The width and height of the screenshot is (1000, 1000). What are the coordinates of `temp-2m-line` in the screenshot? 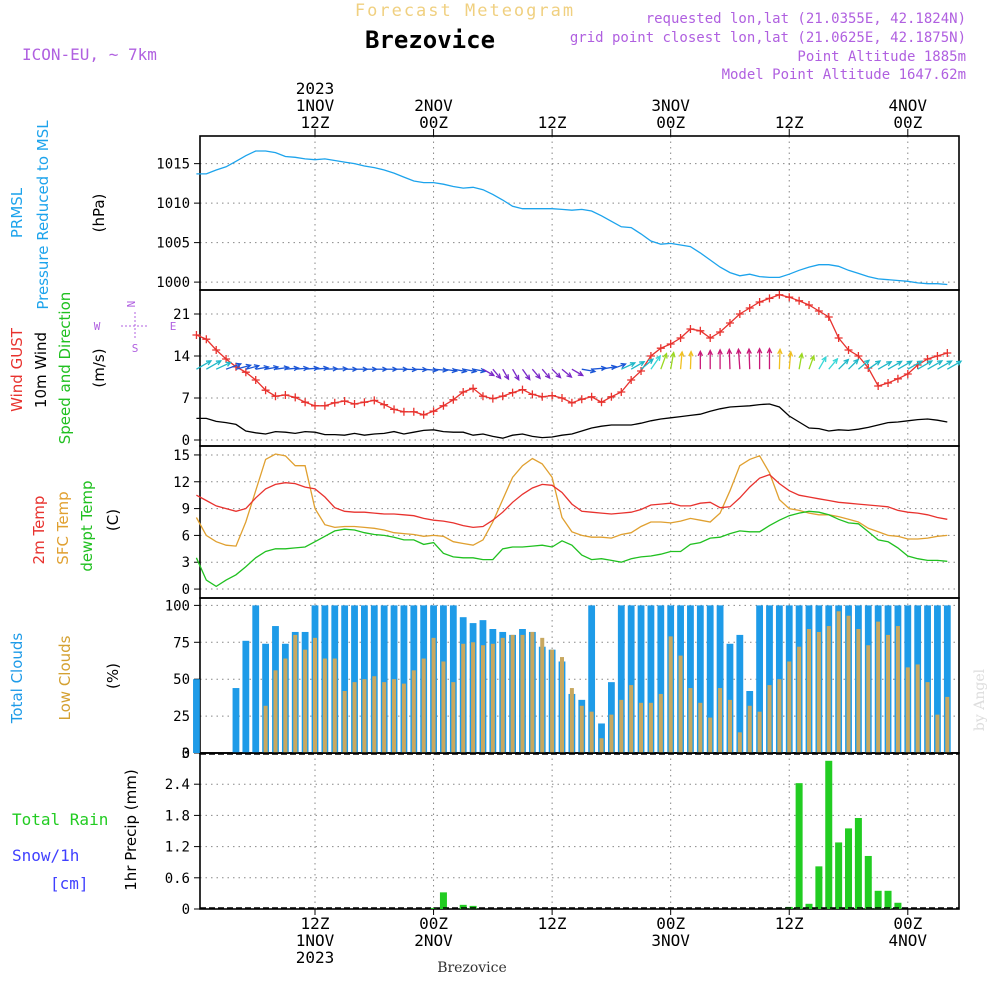 It's located at (572, 501).